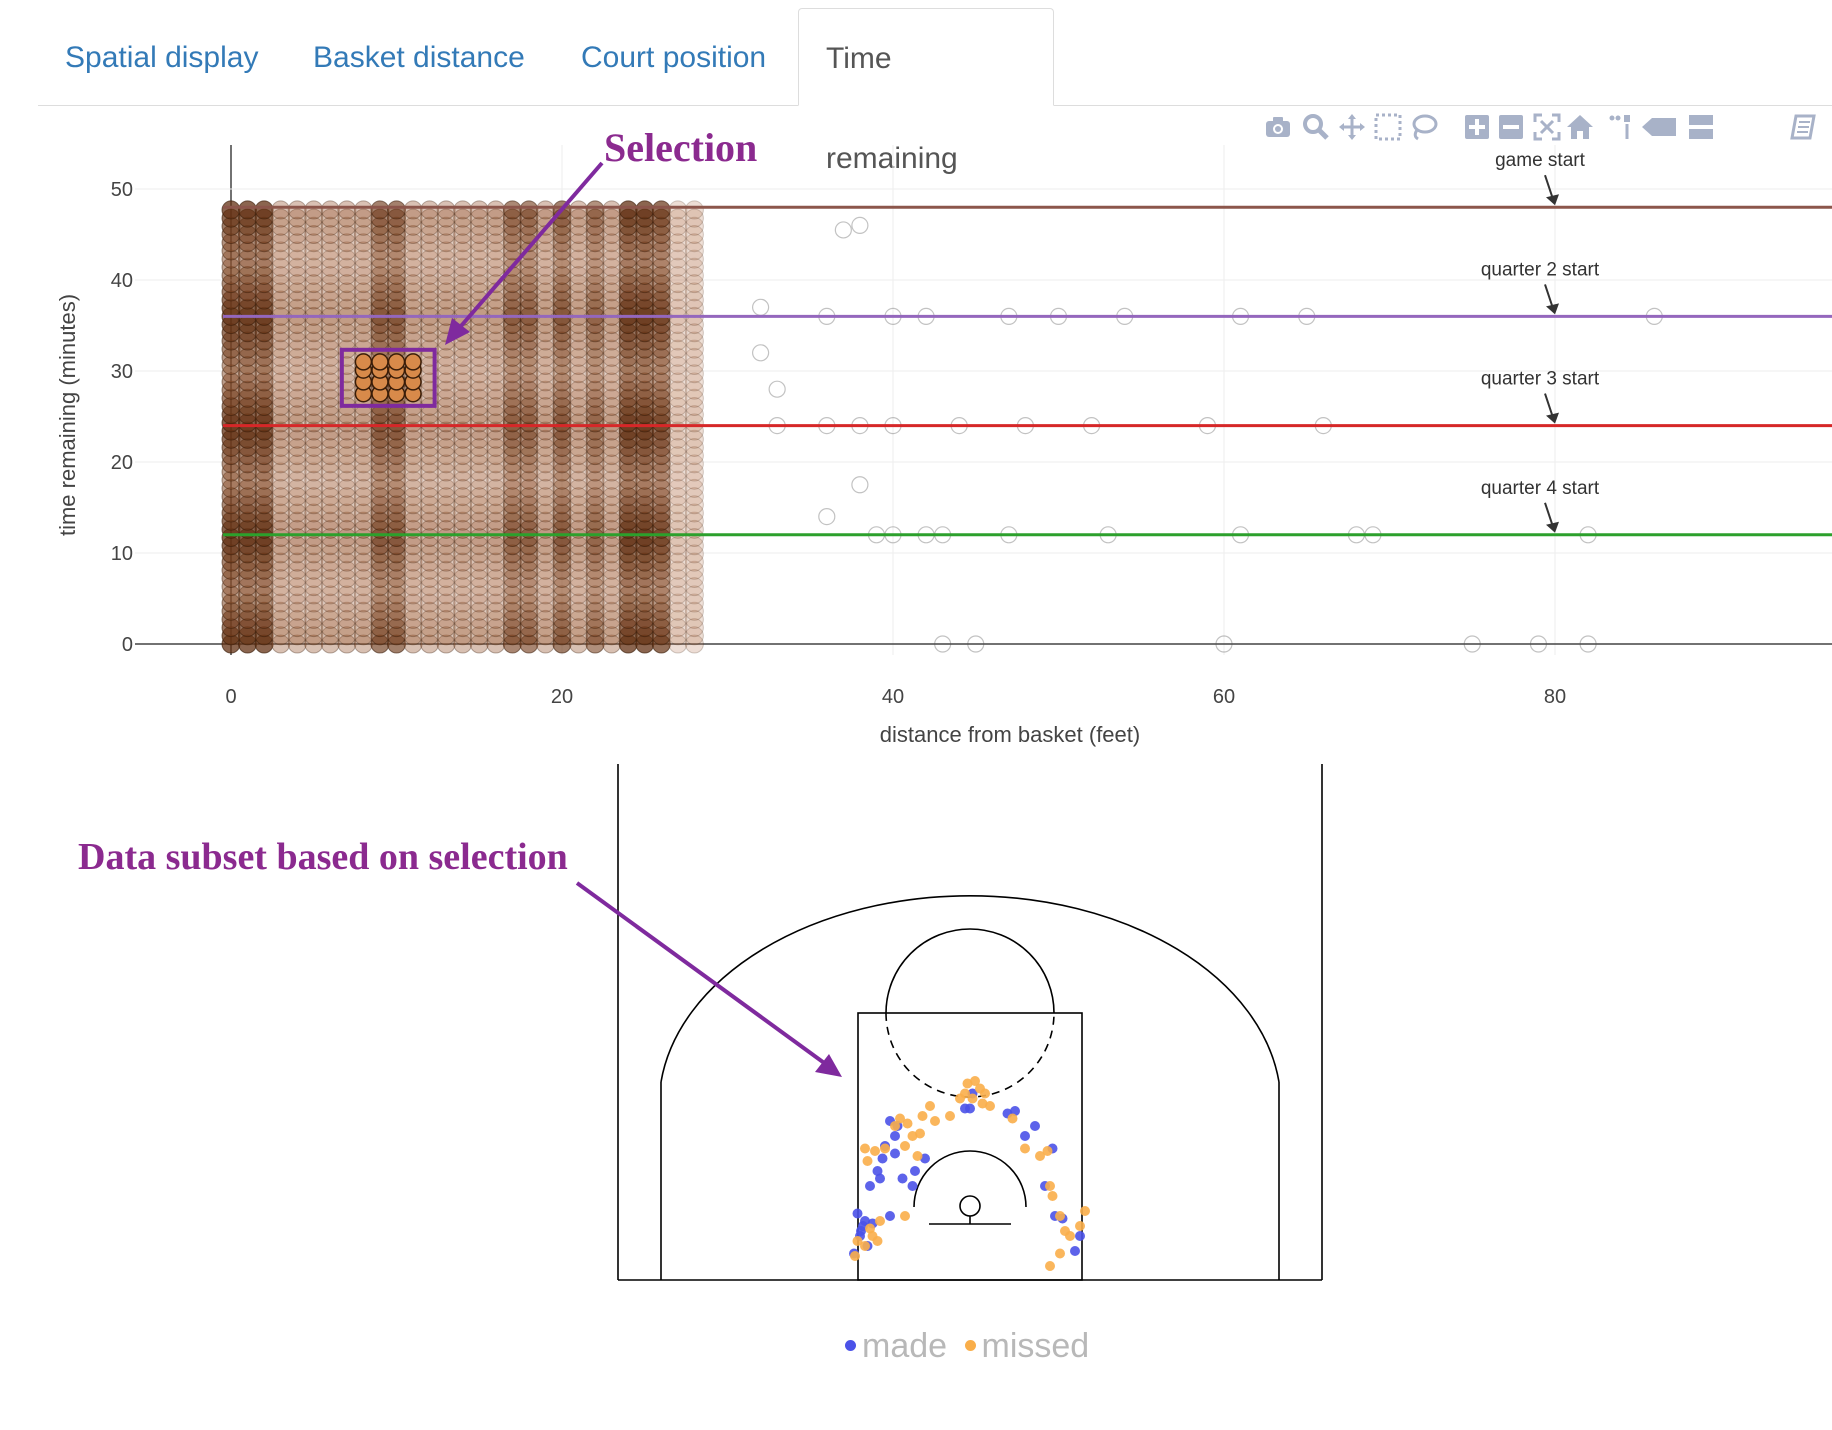  I want to click on legend-item-missed: missed, so click(1026, 1346).